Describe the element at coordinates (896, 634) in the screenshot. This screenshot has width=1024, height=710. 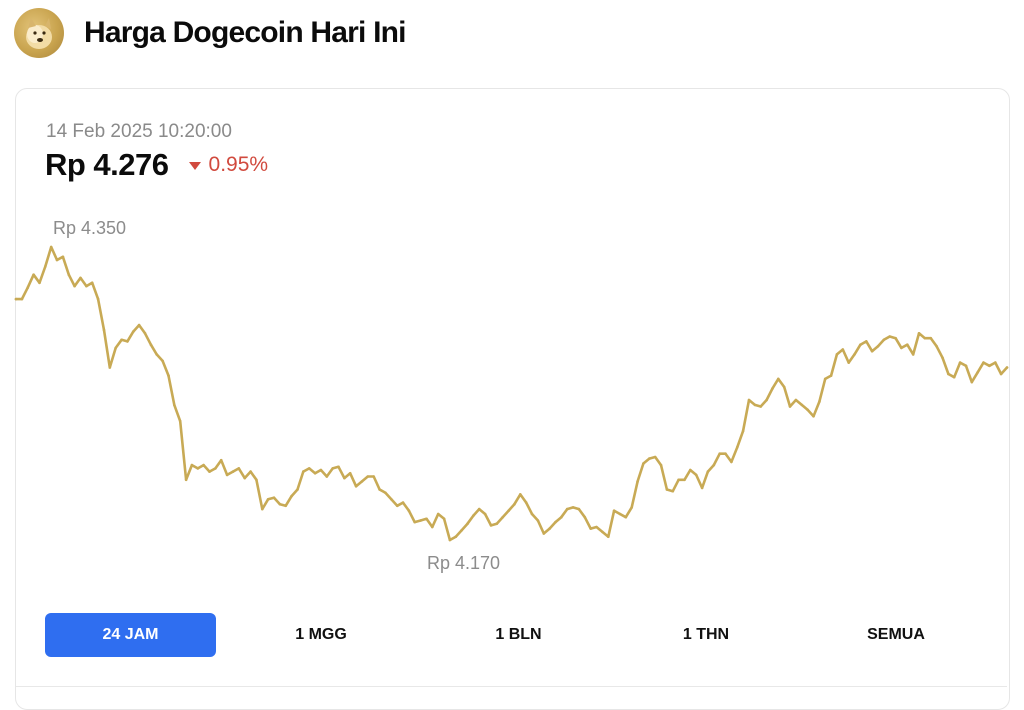
I see `tab-semua: SEMUA` at that location.